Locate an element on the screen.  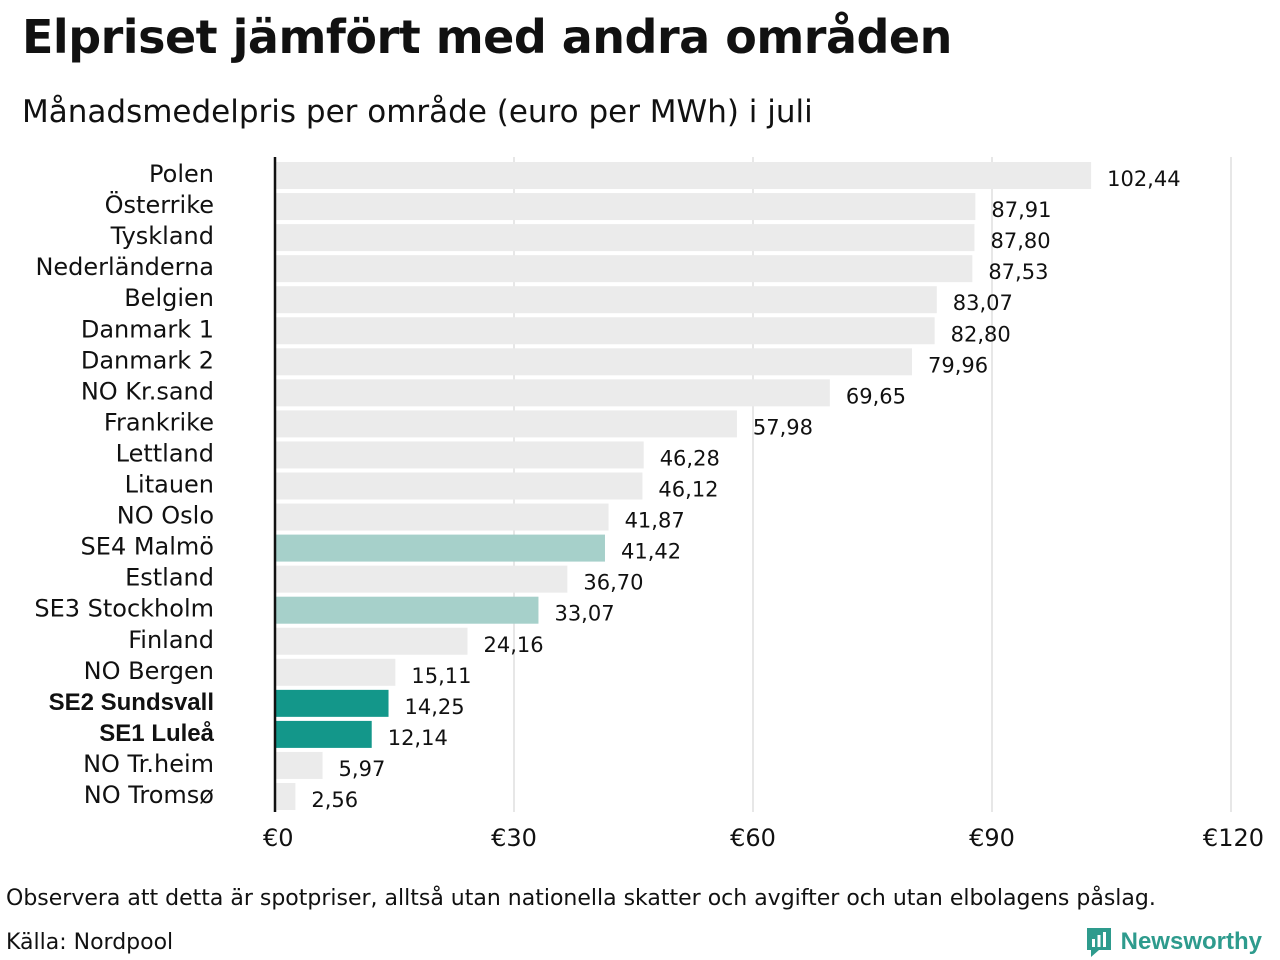
category-label: Polen is located at coordinates (181, 174).